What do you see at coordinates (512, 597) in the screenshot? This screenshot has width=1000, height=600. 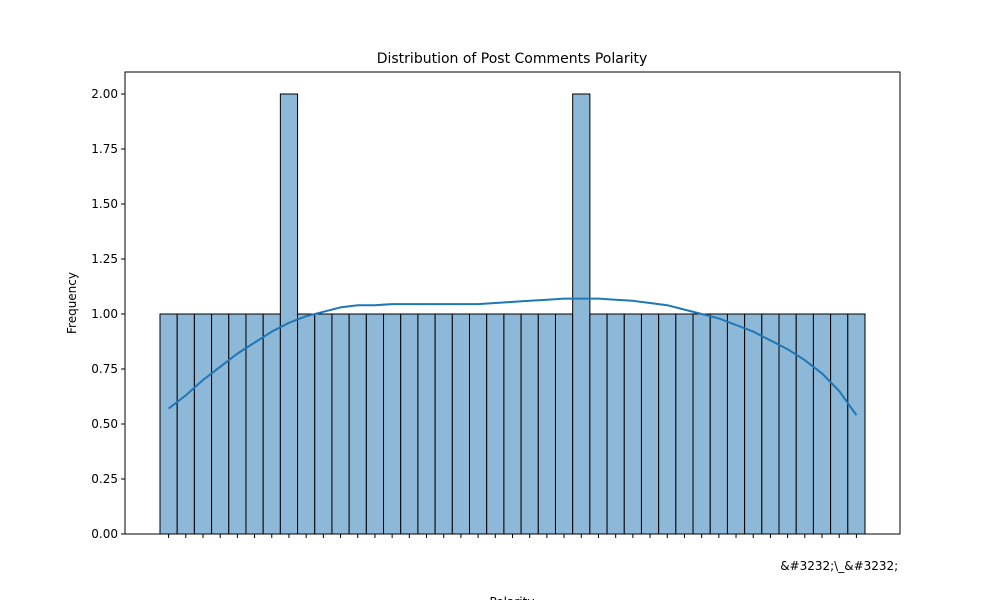 I see `x-axis-label: Polarity` at bounding box center [512, 597].